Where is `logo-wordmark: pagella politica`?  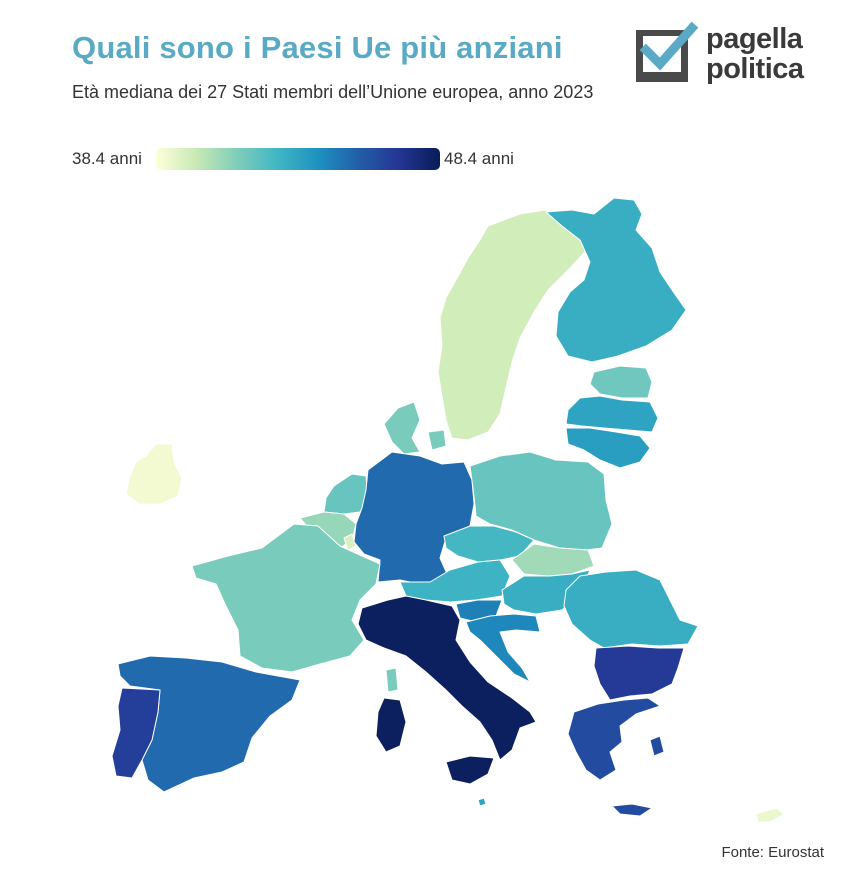 logo-wordmark: pagella politica is located at coordinates (755, 54).